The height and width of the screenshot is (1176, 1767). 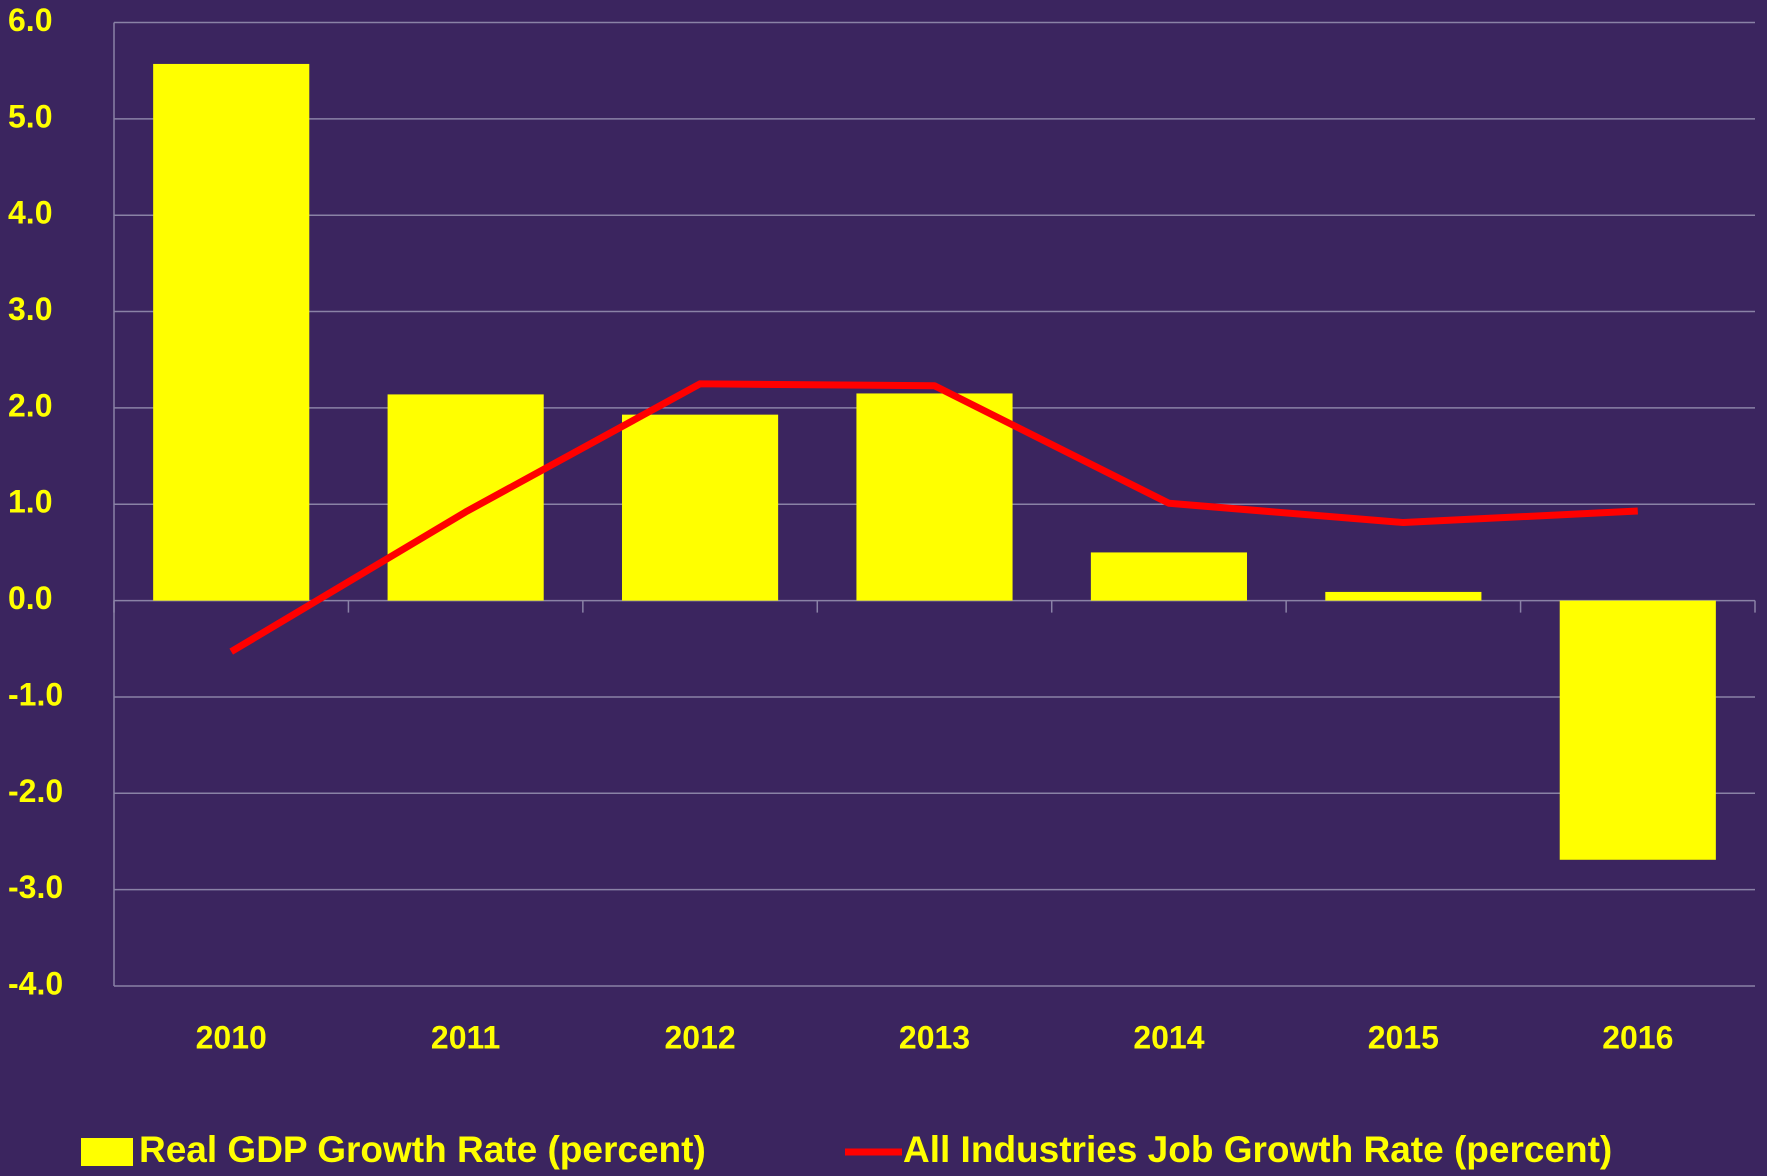 What do you see at coordinates (30, 20) in the screenshot?
I see `y-tick-label: 6.0` at bounding box center [30, 20].